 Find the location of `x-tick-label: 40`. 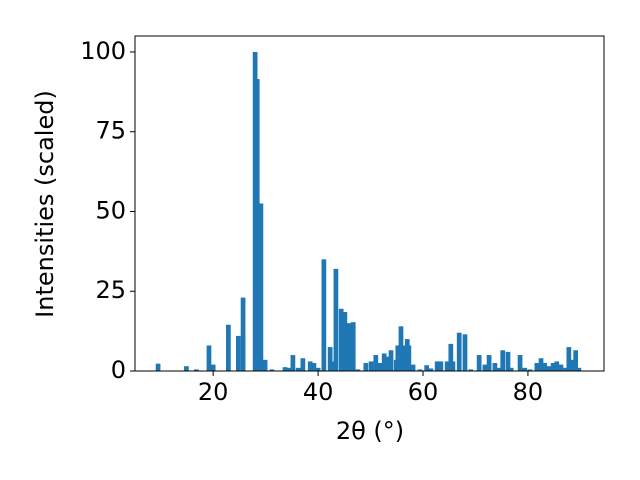

x-tick-label: 40 is located at coordinates (318, 392).